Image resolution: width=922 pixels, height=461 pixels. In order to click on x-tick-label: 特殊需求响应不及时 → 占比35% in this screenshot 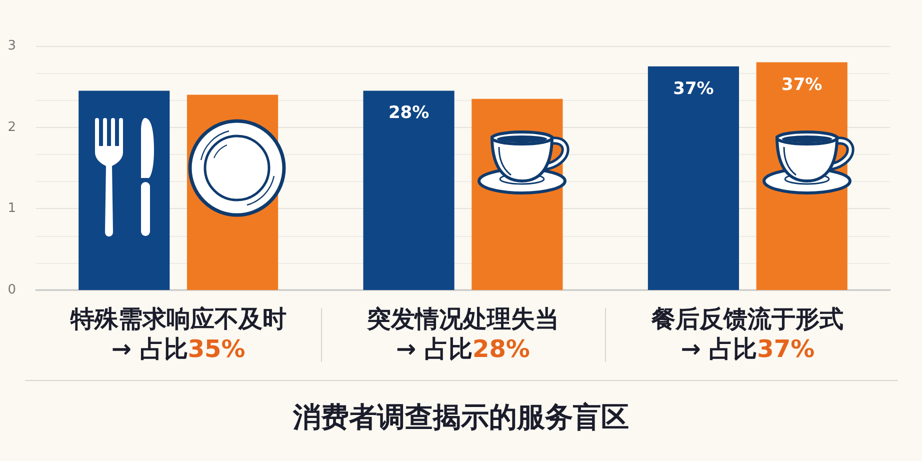, I will do `click(177, 334)`.